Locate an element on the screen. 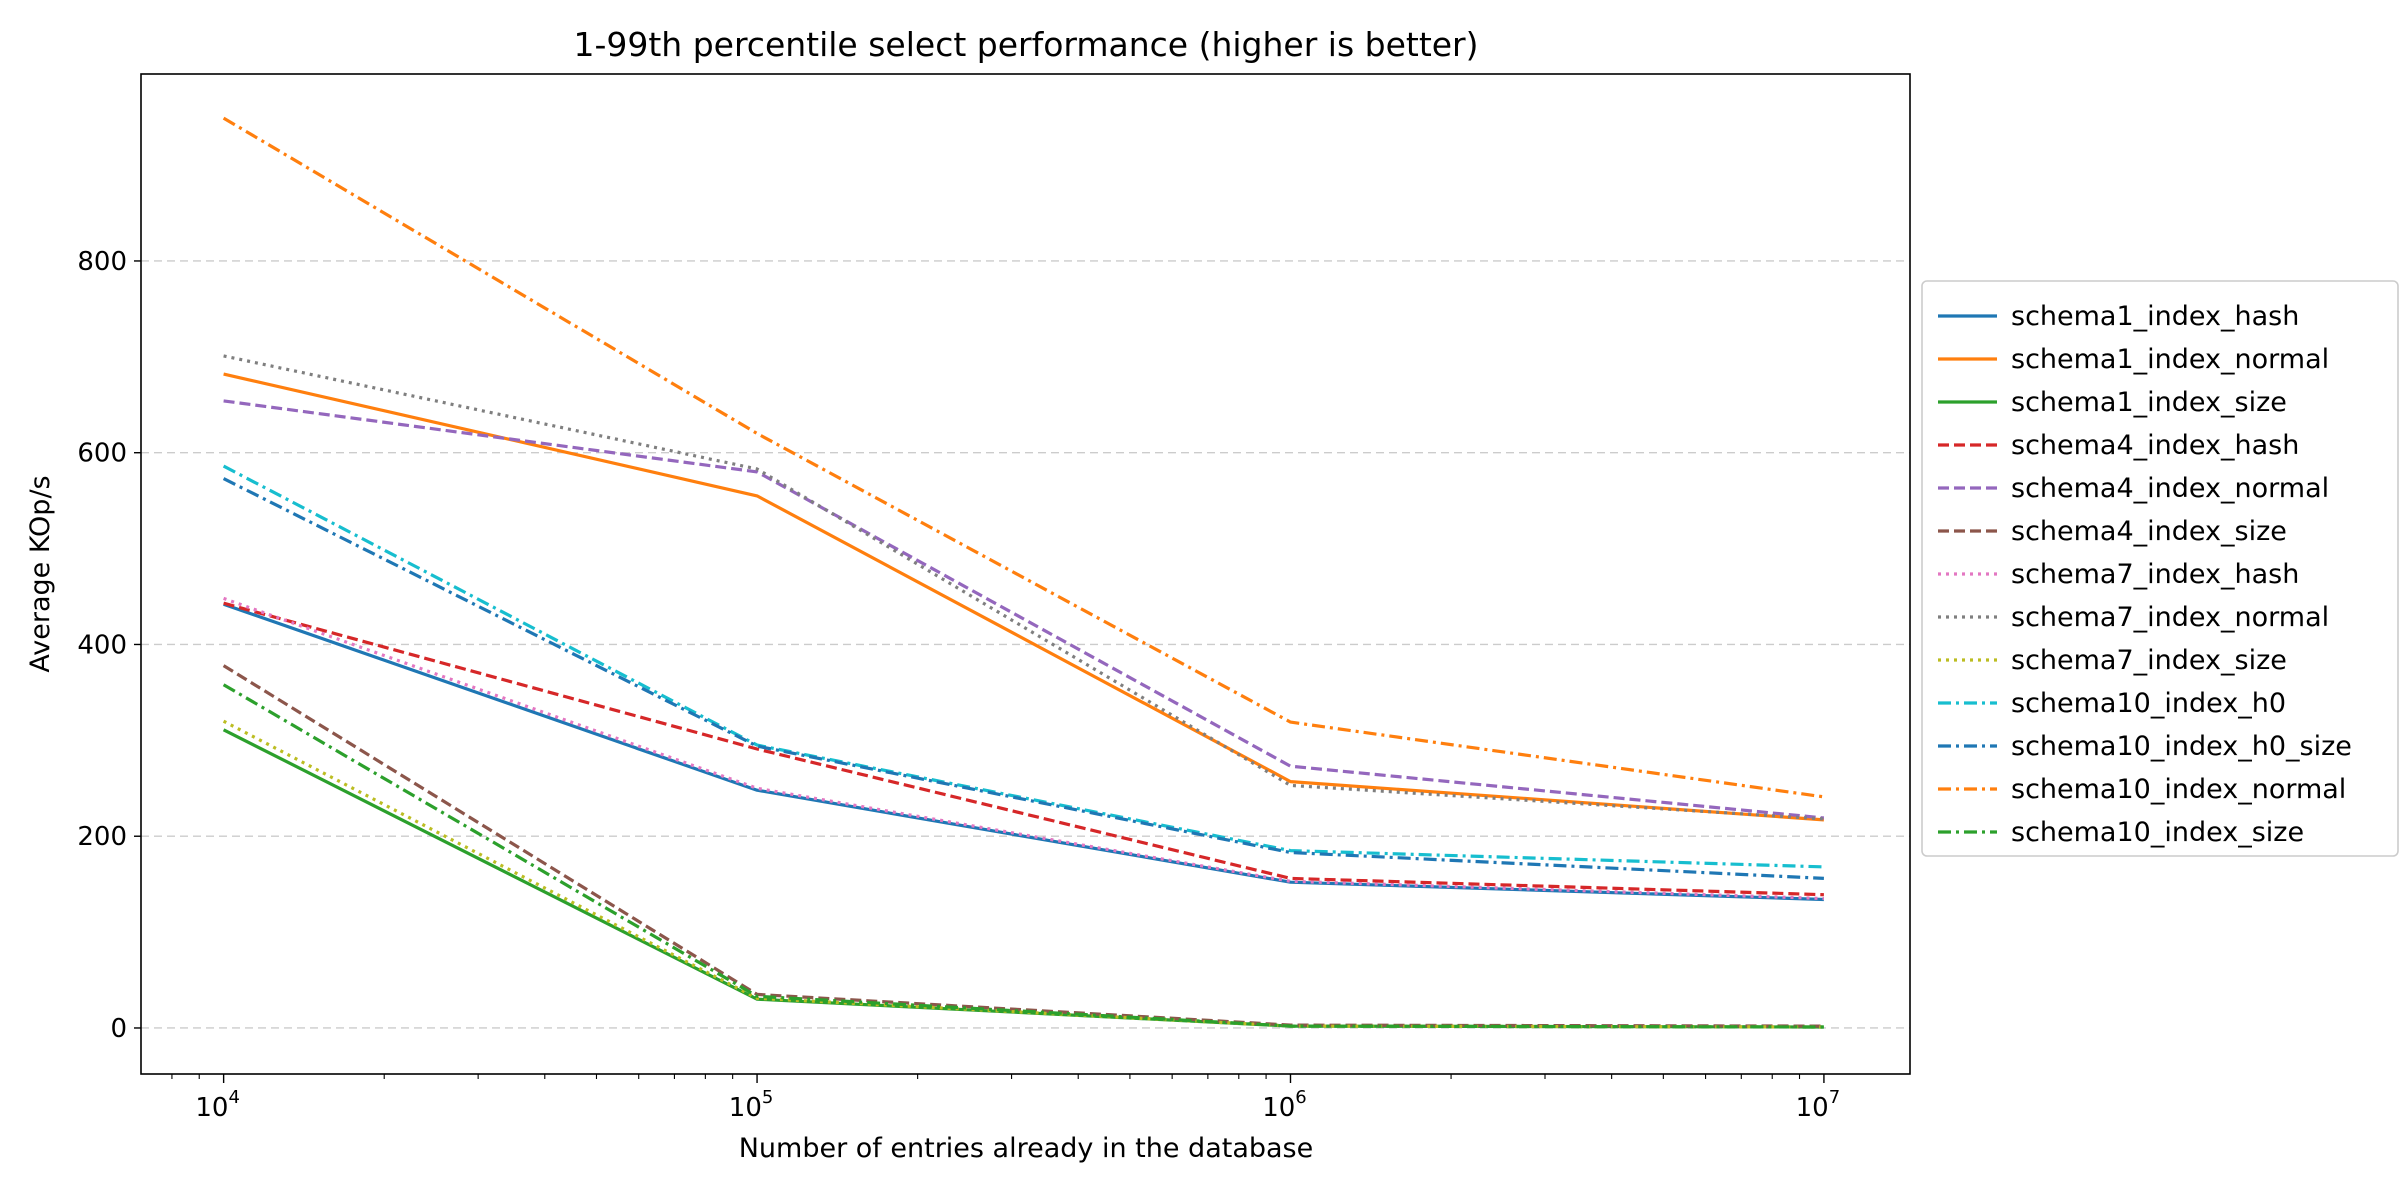 The width and height of the screenshot is (2400, 1200). y-axis: 0 200 400 600 800 is located at coordinates (109, 645).